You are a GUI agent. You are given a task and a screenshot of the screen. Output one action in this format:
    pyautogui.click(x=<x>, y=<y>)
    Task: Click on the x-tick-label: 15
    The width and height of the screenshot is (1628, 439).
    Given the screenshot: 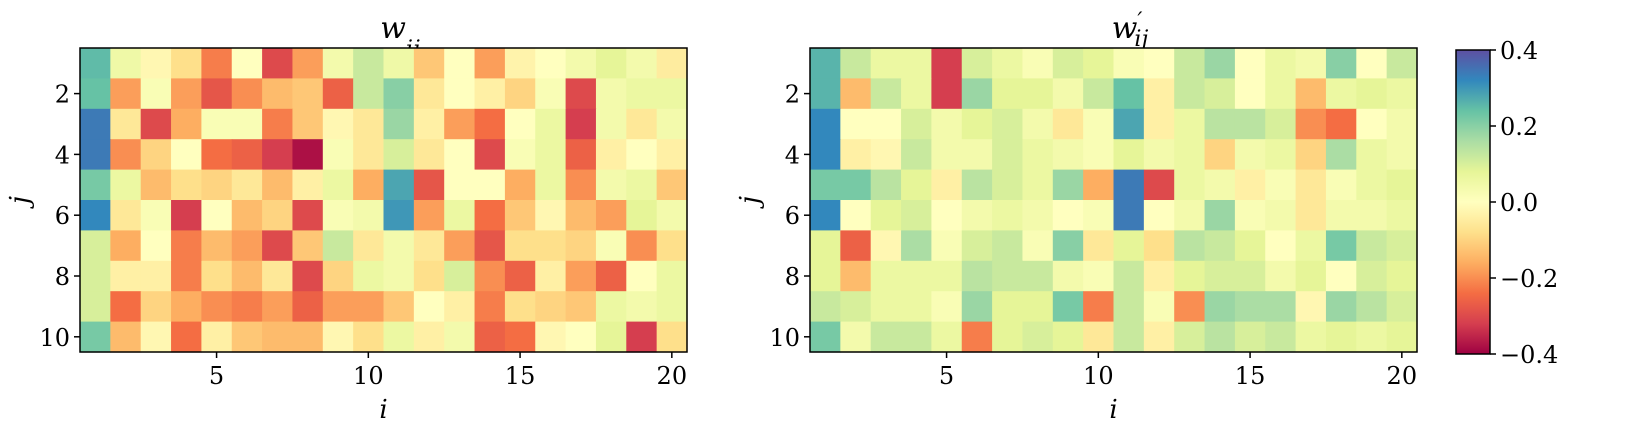 What is the action you would take?
    pyautogui.click(x=1250, y=376)
    